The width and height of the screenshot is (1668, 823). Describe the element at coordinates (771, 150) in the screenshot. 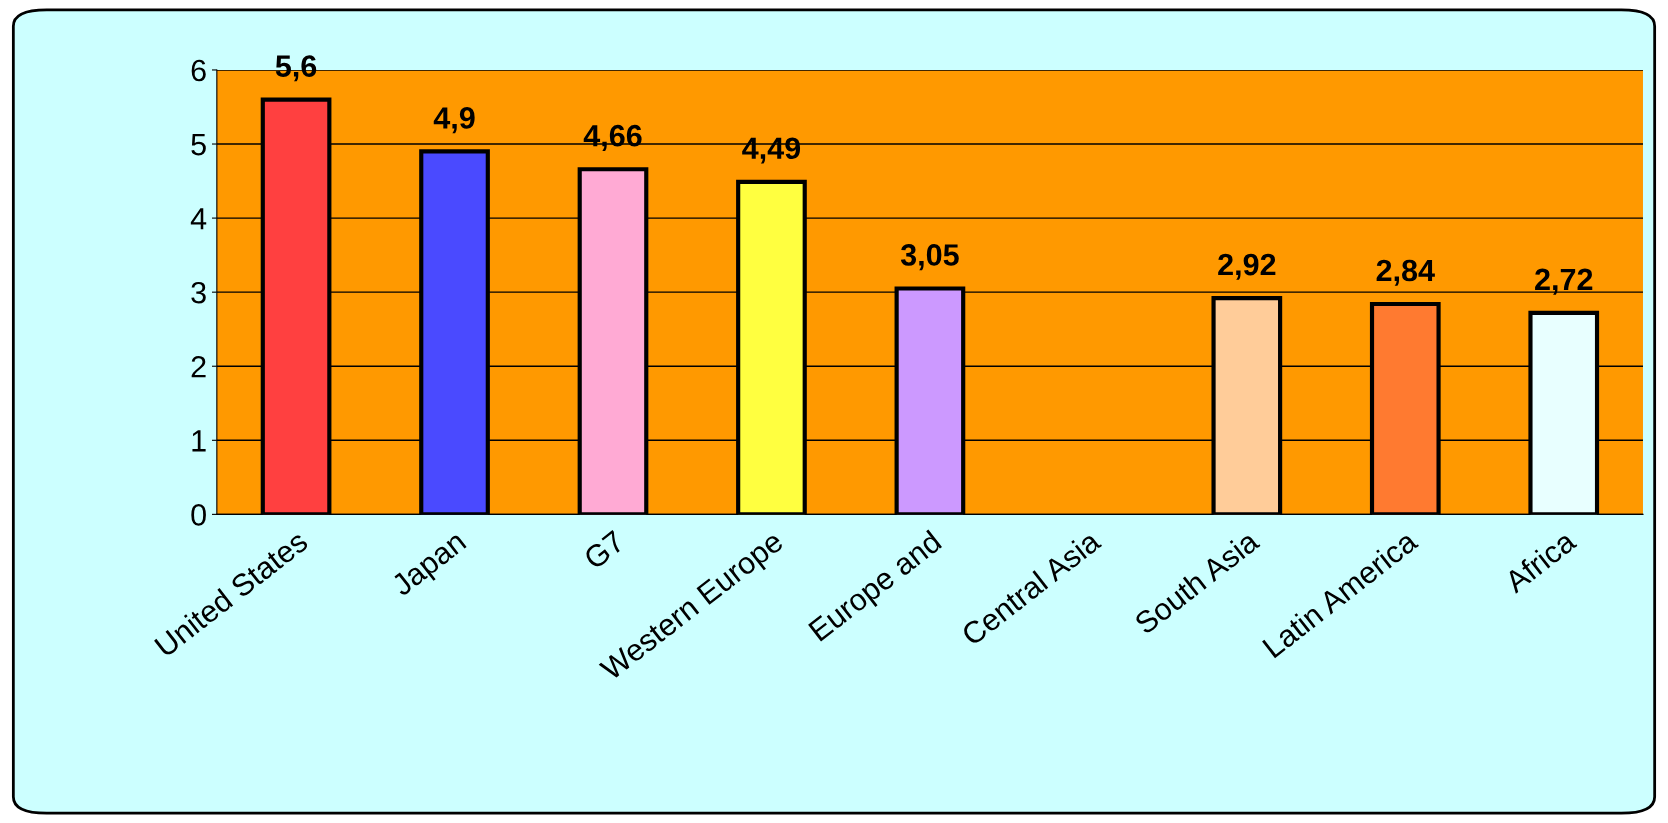

I see `data-label: 4,49` at that location.